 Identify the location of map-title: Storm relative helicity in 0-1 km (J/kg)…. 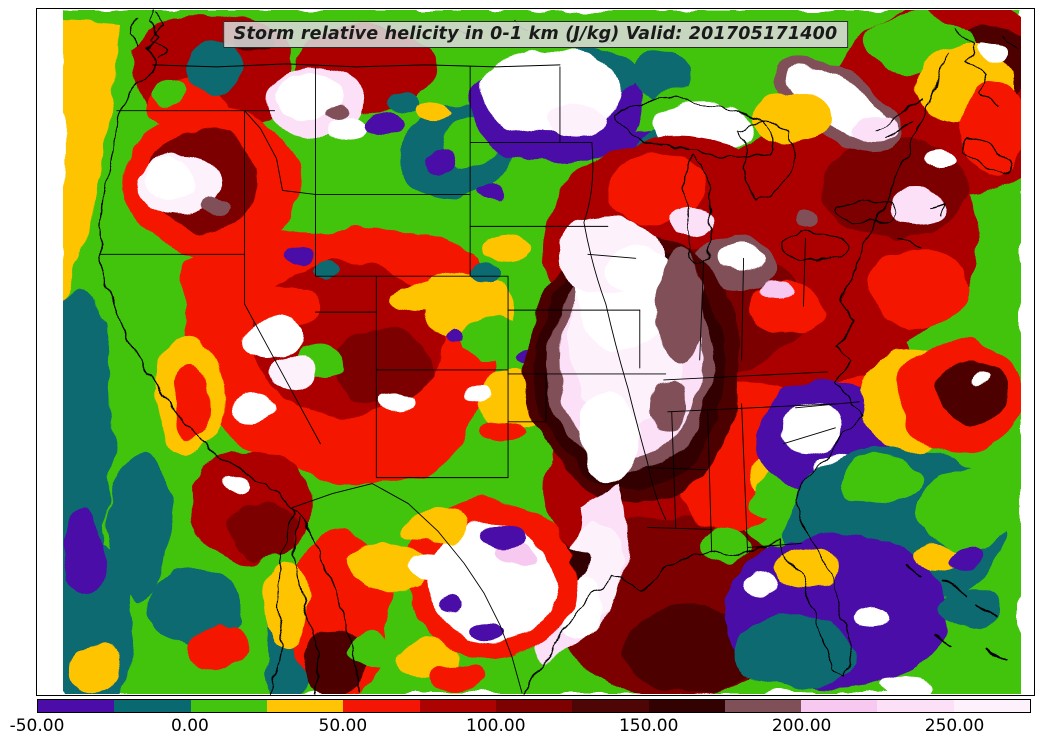
(535, 34).